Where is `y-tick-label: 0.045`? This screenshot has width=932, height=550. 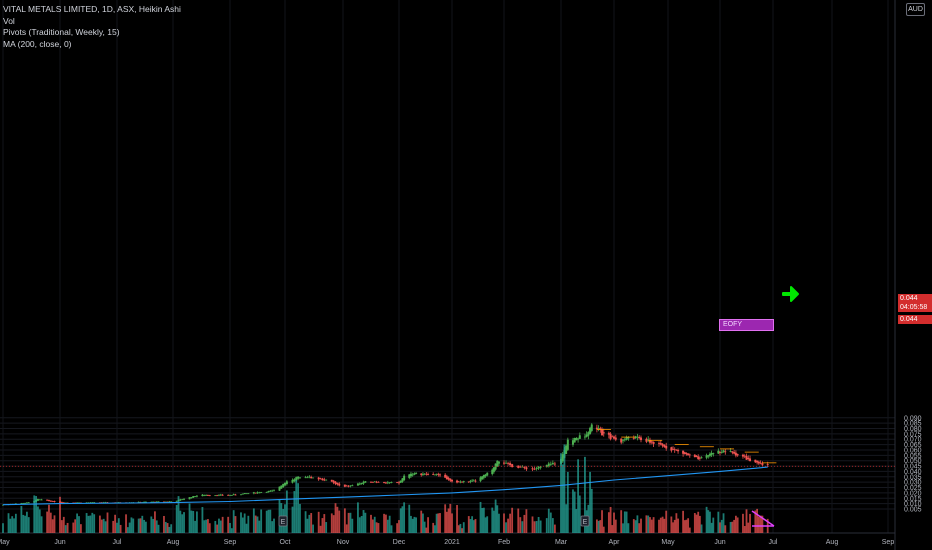 y-tick-label: 0.045 is located at coordinates (913, 467).